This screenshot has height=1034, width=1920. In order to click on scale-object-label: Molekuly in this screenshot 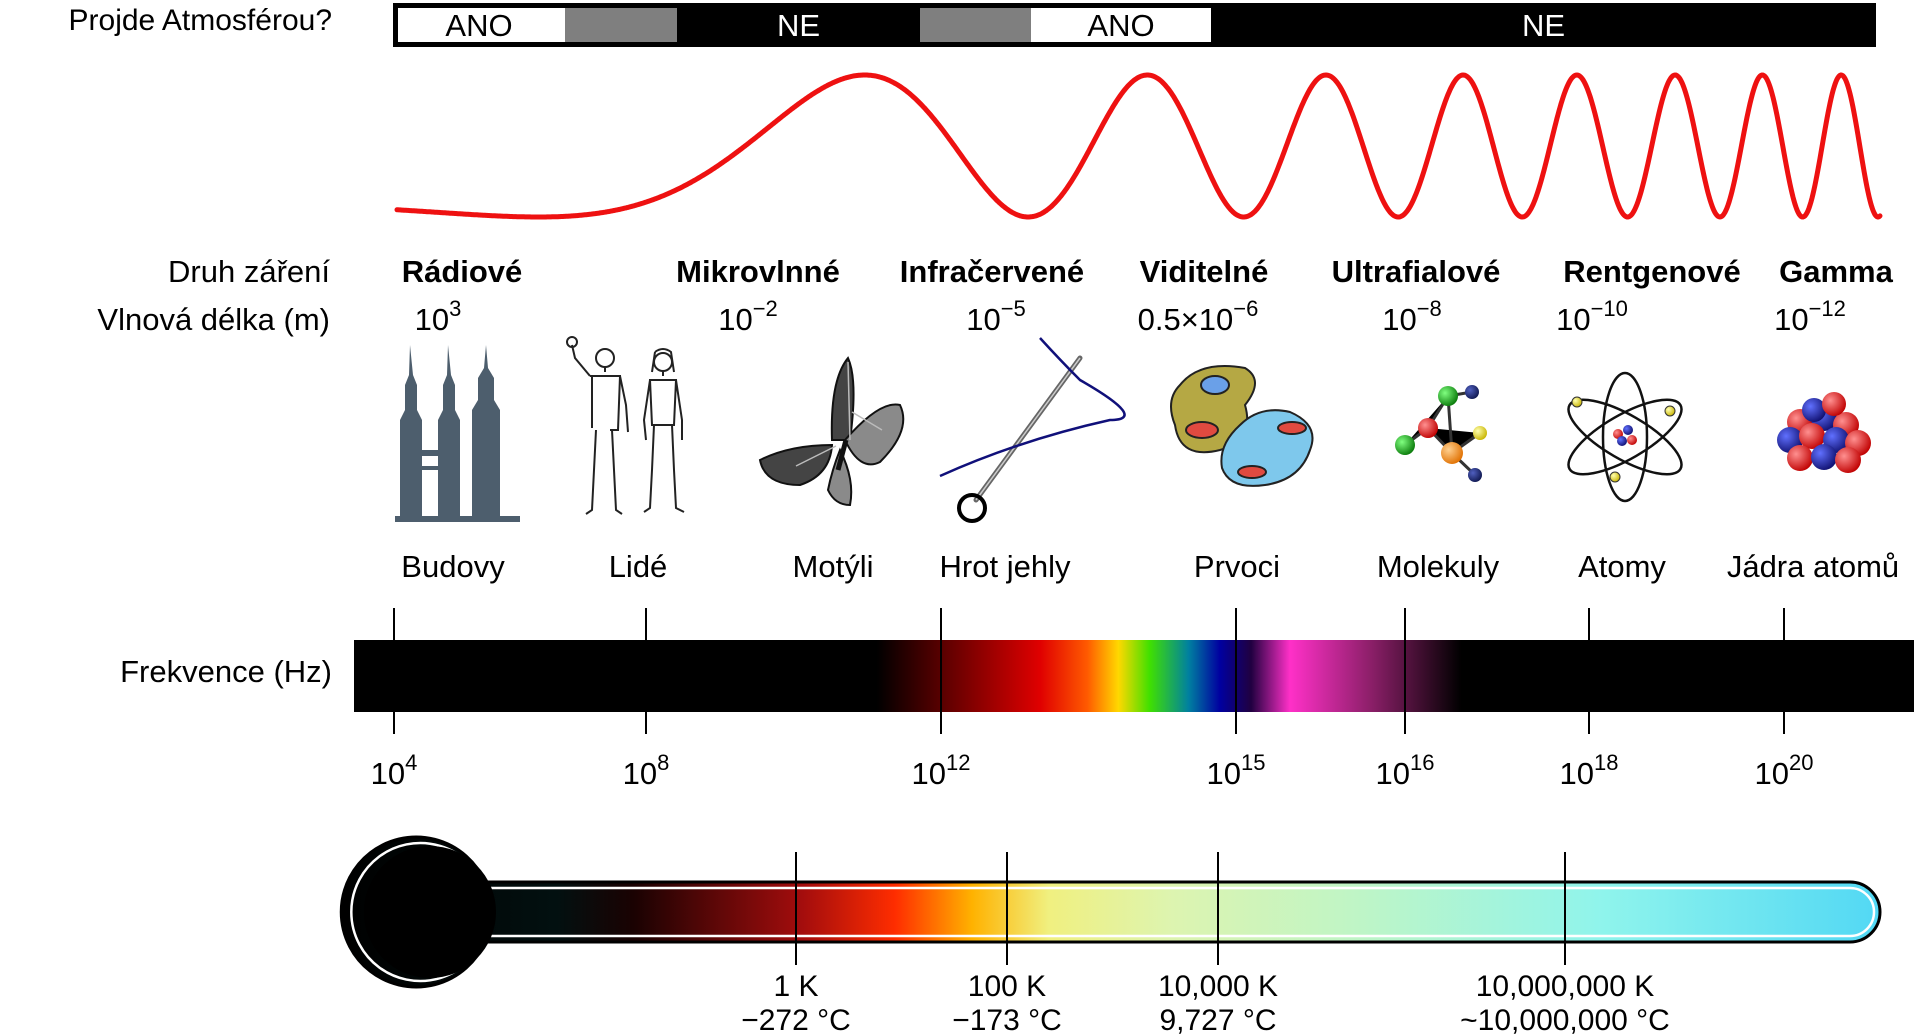, I will do `click(1438, 566)`.